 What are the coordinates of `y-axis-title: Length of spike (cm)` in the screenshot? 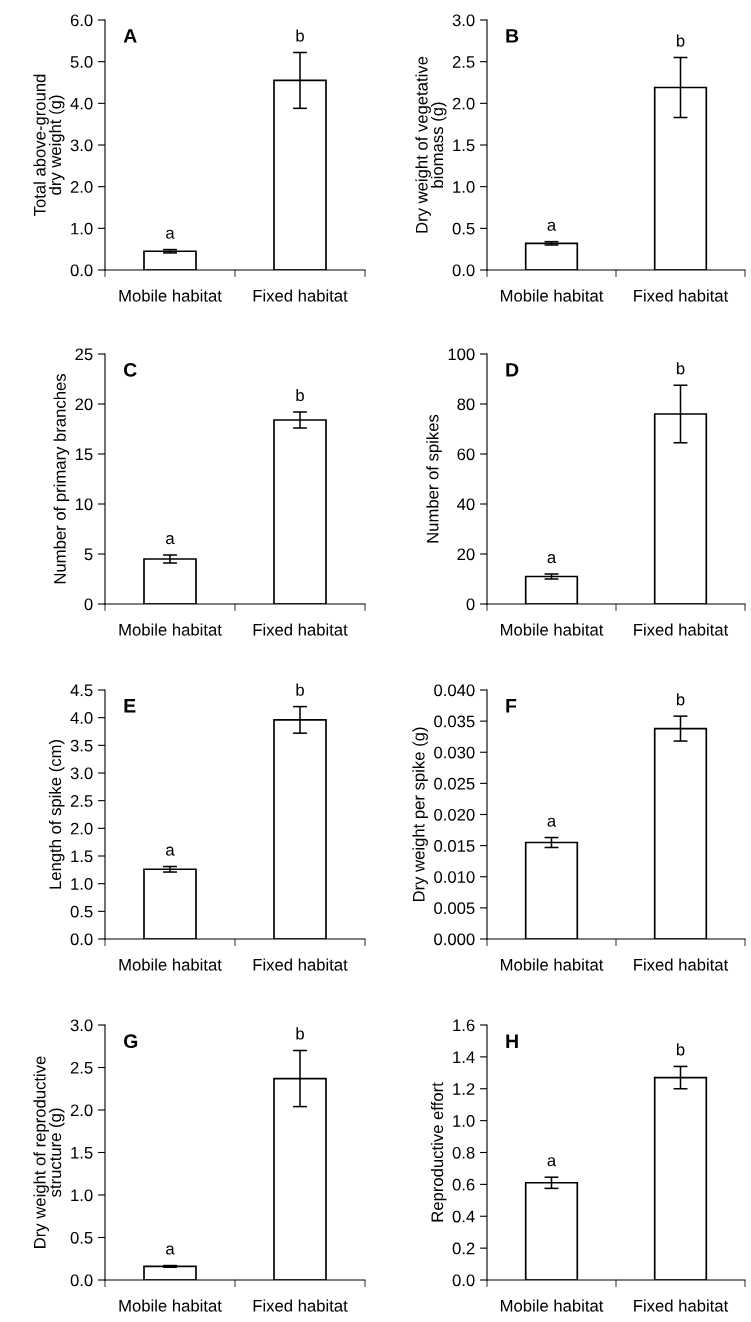 It's located at (56, 814).